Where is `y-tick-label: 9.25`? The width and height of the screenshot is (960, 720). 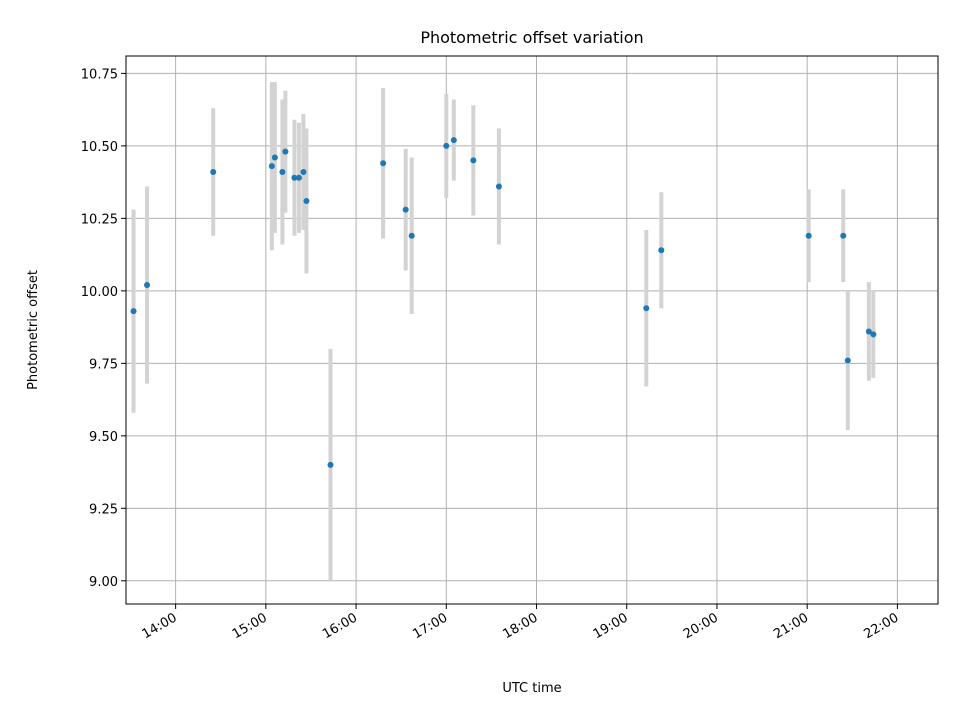
y-tick-label: 9.25 is located at coordinates (103, 509).